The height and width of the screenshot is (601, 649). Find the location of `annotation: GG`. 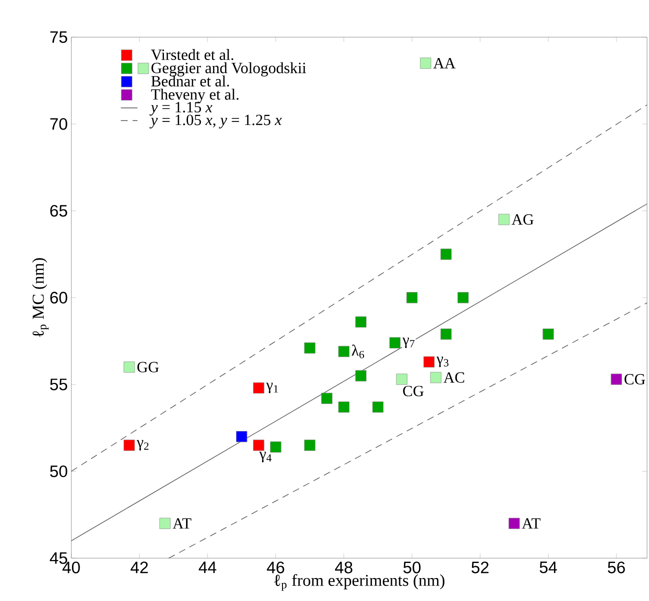

annotation: GG is located at coordinates (148, 367).